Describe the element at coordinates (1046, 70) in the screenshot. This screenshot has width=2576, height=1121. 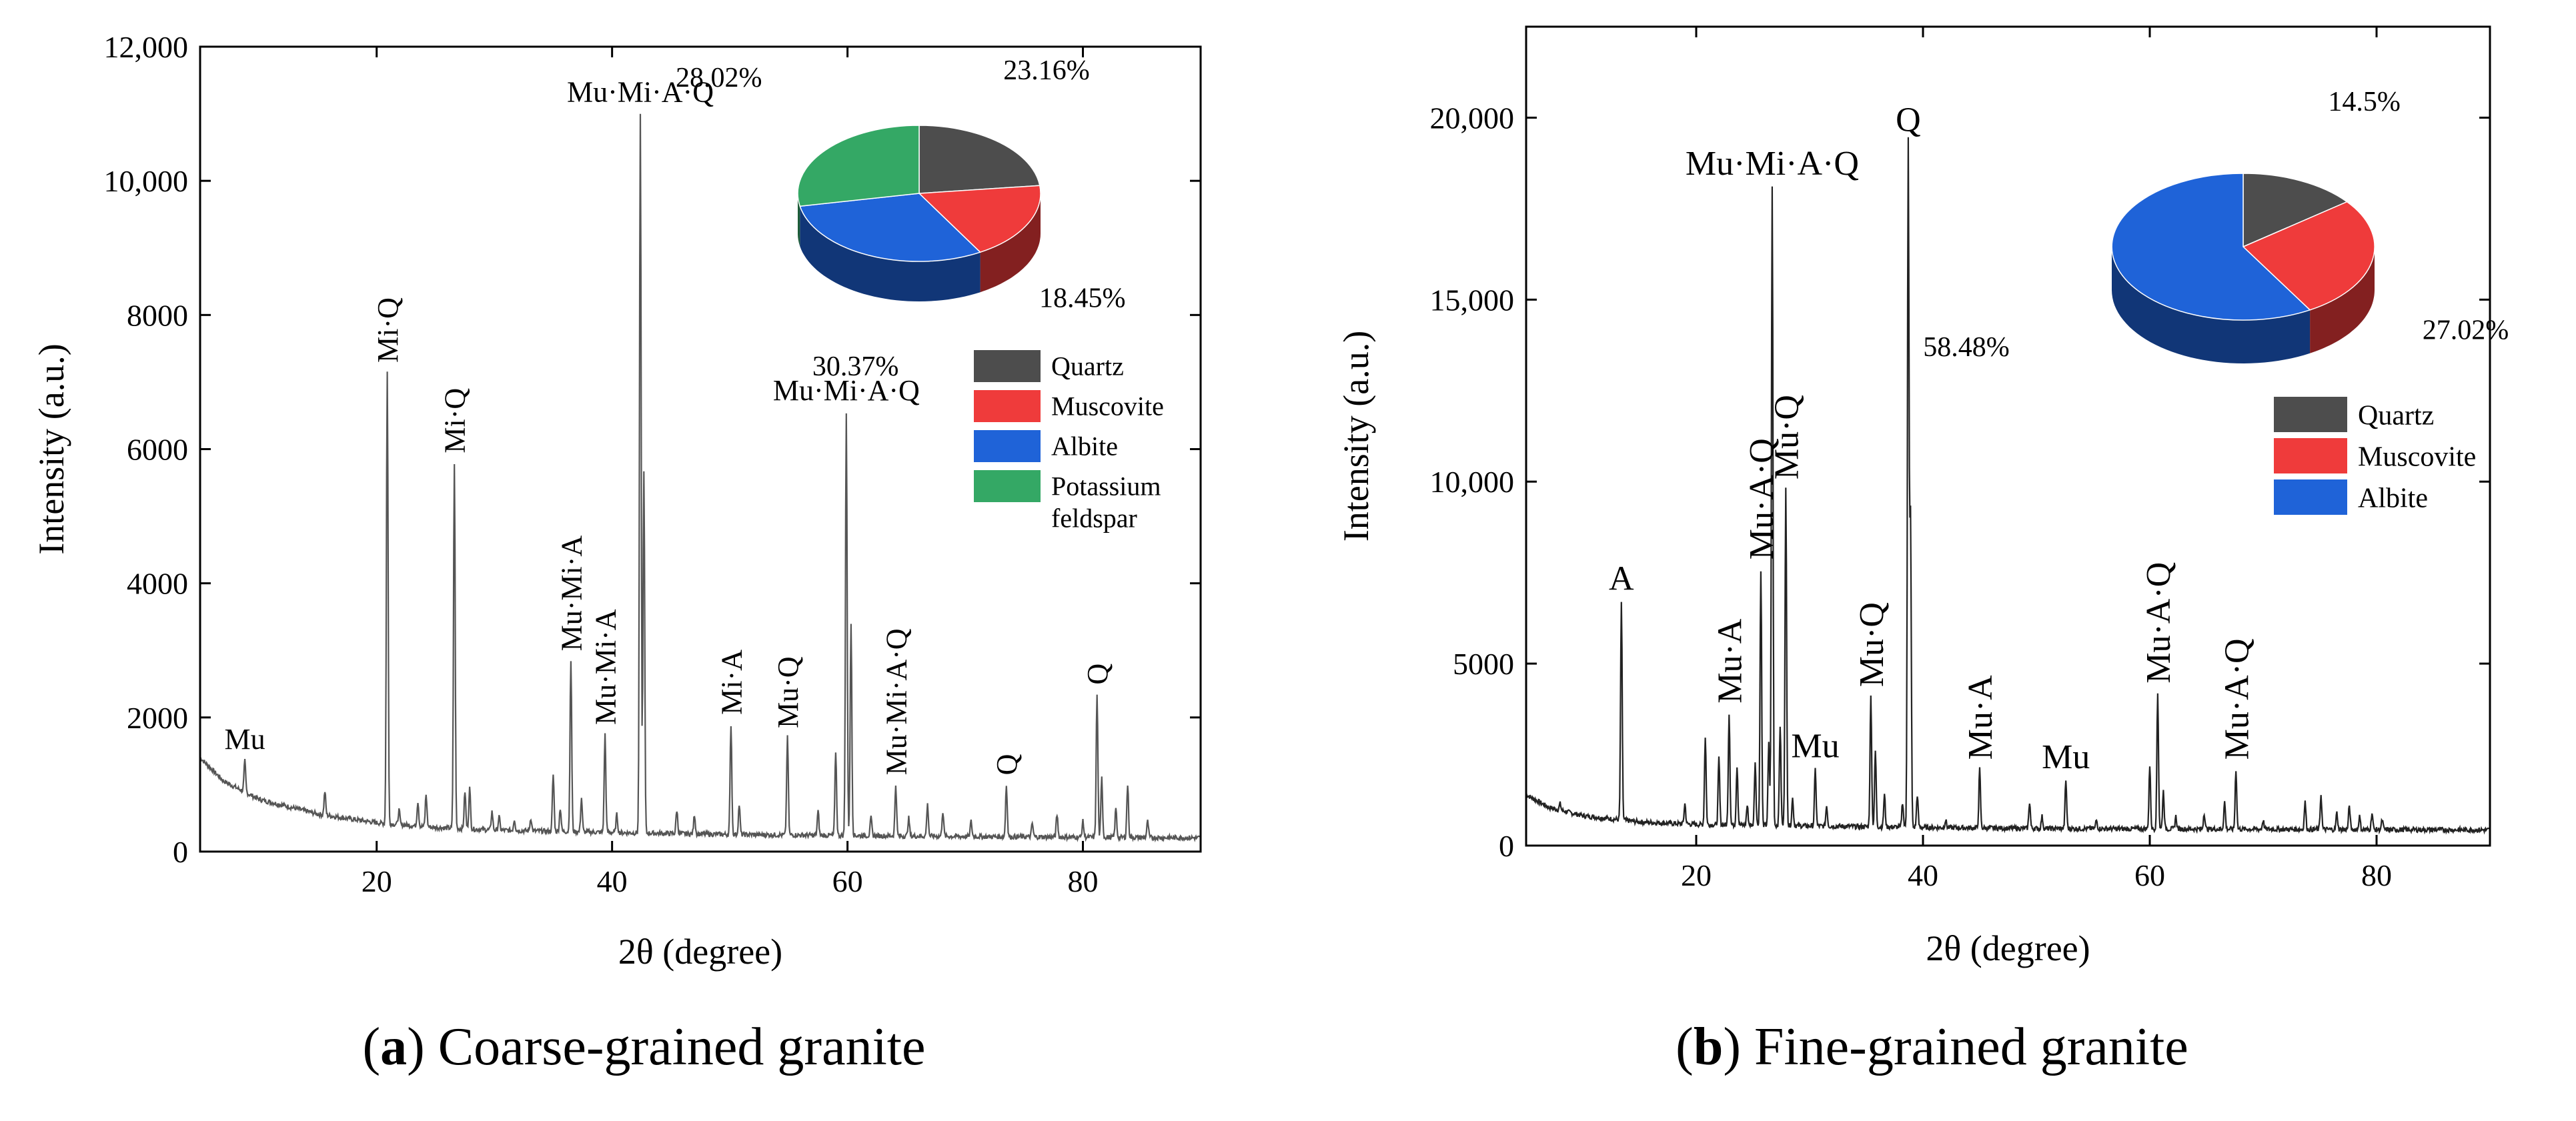
I see `pie-percent-label: 23.16%` at that location.